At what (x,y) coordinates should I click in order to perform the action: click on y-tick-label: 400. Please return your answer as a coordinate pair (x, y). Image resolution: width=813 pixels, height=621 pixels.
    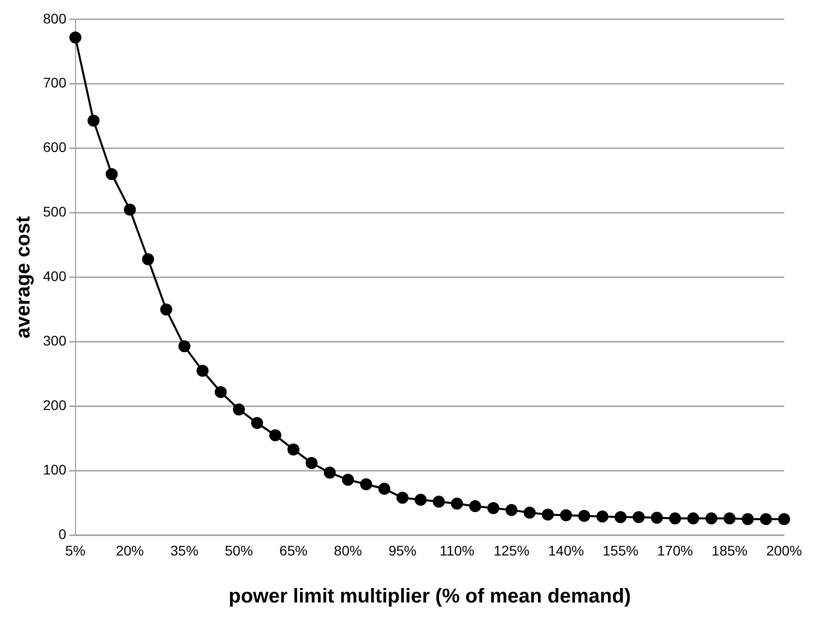
    Looking at the image, I should click on (55, 276).